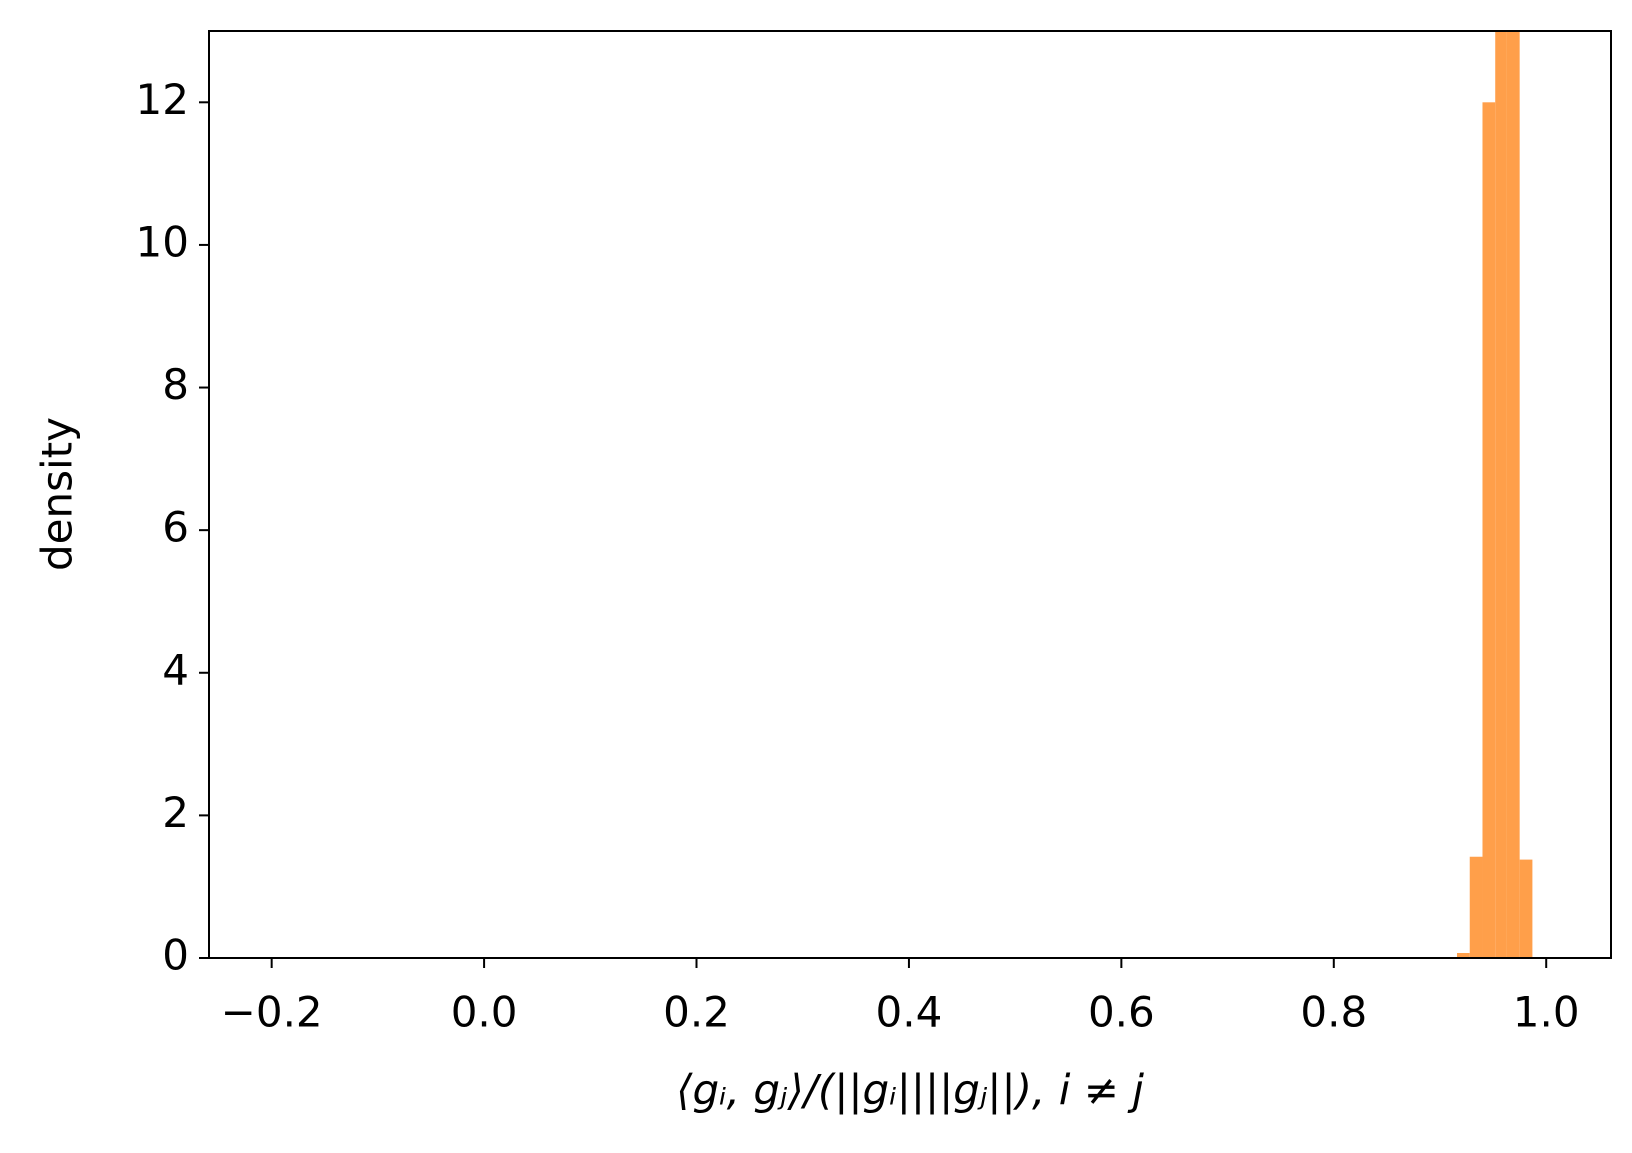  I want to click on y-tick-label: 10, so click(162, 241).